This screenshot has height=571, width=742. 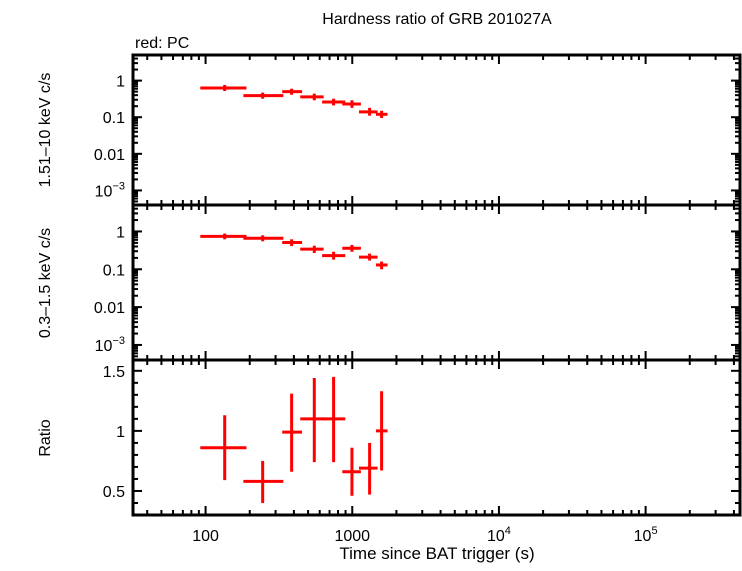 I want to click on y-axis-label-ratio: Ratio, so click(x=45, y=437).